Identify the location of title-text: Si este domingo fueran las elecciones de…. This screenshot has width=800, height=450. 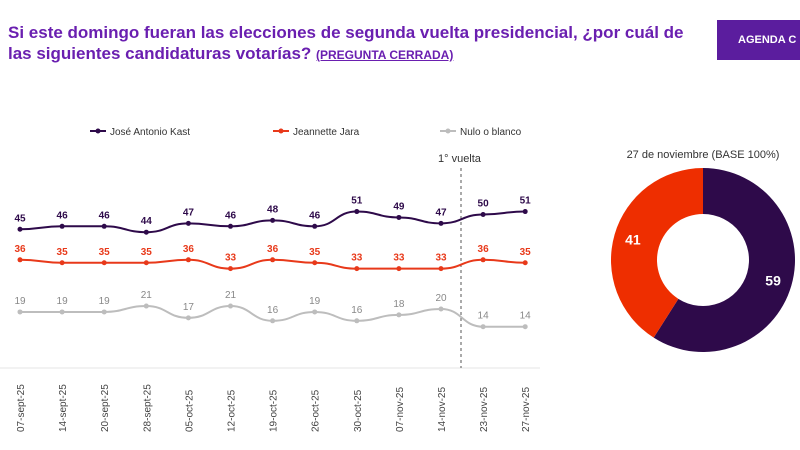
(346, 43).